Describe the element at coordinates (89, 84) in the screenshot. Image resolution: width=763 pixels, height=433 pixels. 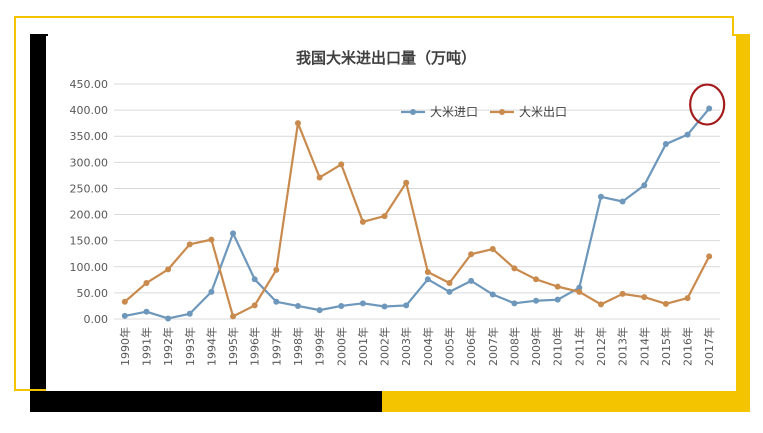
I see `y-tick-label: 450.00` at that location.